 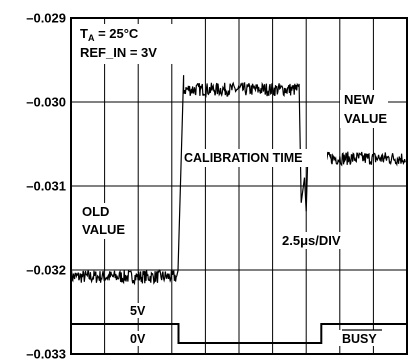 What do you see at coordinates (46, 102) in the screenshot?
I see `y-tick-label: –0.030` at bounding box center [46, 102].